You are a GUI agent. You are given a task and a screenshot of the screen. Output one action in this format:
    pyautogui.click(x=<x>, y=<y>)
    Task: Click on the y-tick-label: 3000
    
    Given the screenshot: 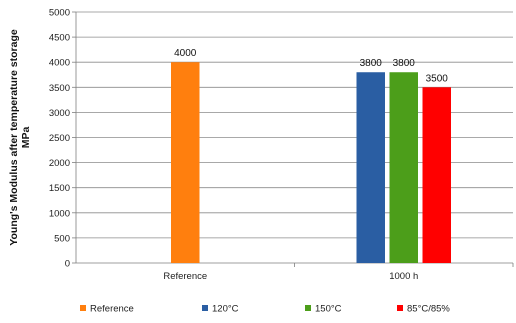 What is the action you would take?
    pyautogui.click(x=59, y=113)
    